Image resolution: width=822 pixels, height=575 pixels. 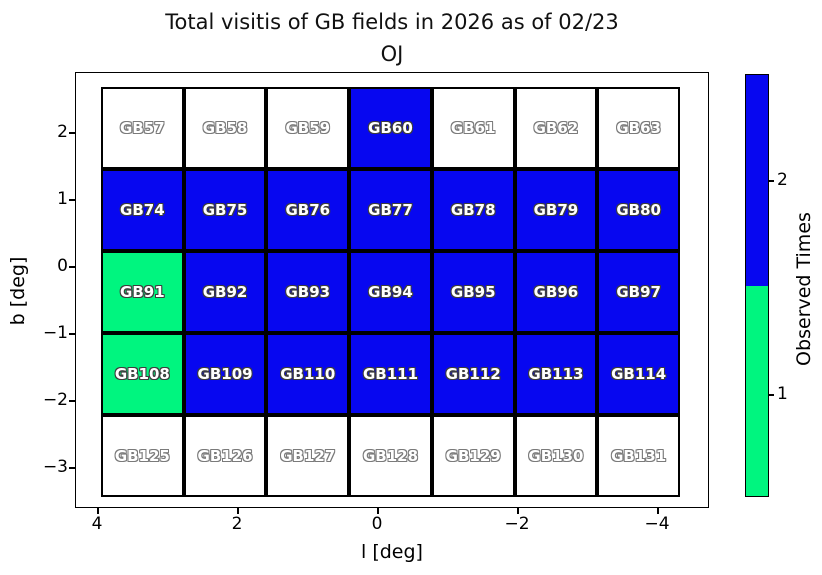 I want to click on field-label: GB109, so click(x=225, y=374).